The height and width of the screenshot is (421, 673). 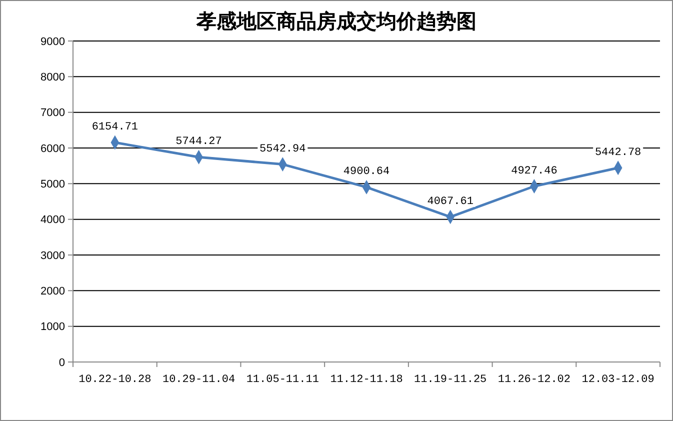 I want to click on y-tick-label: 6000, so click(x=52, y=148).